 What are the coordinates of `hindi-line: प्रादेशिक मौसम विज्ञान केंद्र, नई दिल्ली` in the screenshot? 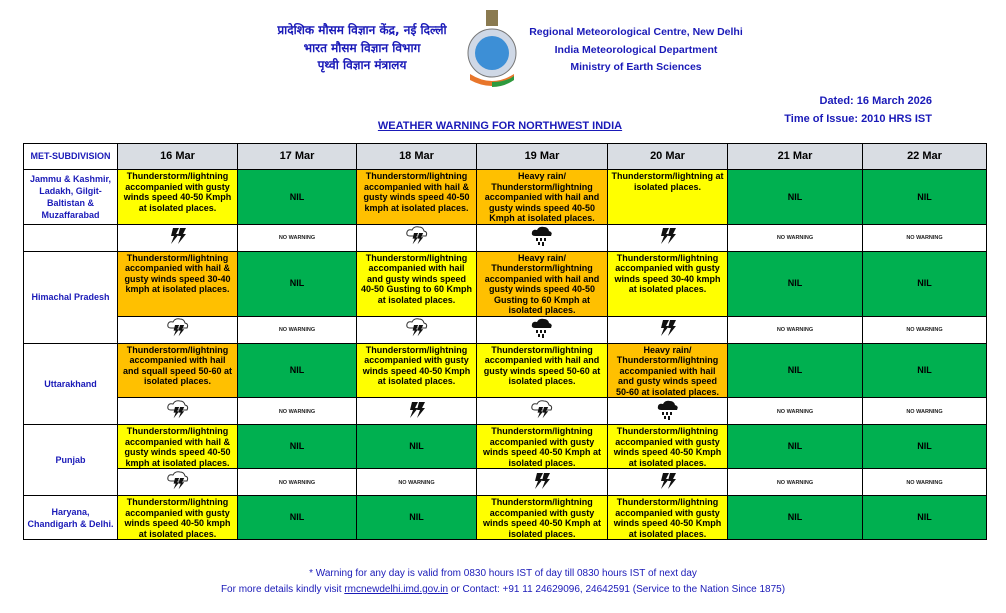 It's located at (362, 30).